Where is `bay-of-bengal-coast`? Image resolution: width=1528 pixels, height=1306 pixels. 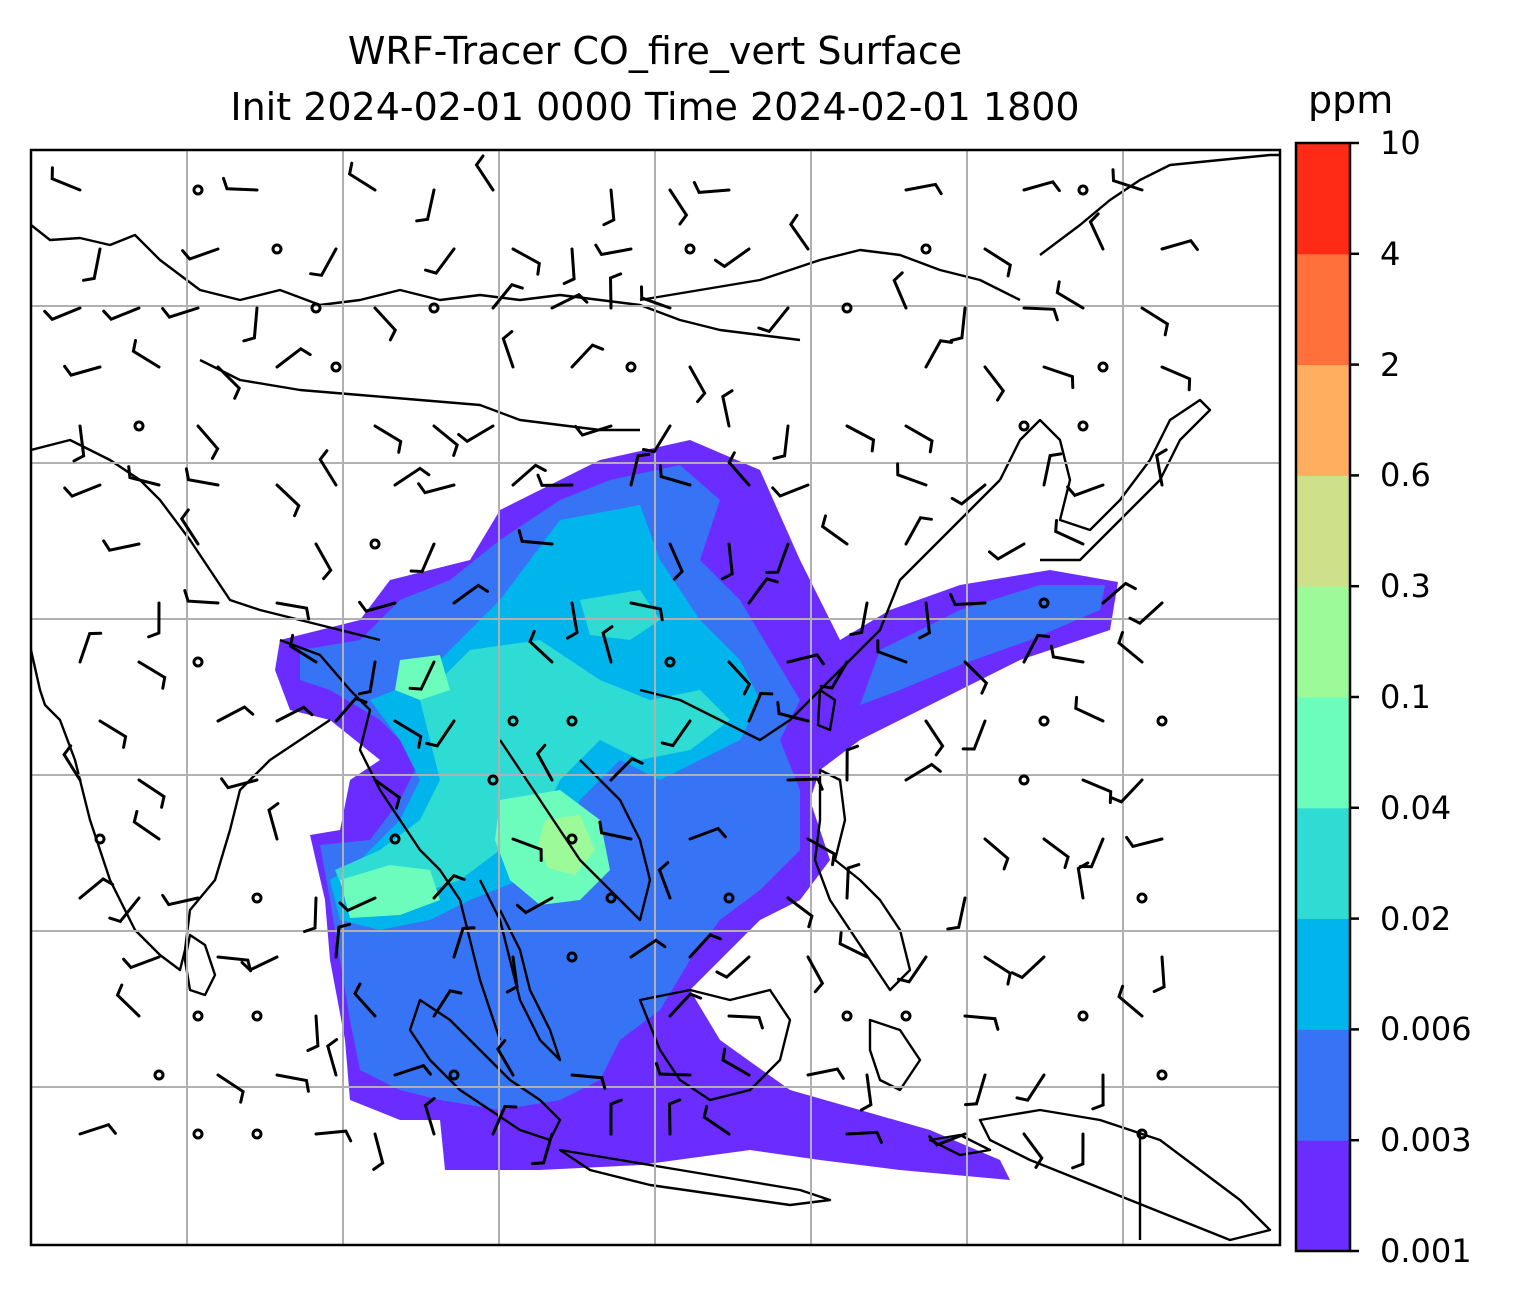
bay-of-bengal-coast is located at coordinates (390, 839).